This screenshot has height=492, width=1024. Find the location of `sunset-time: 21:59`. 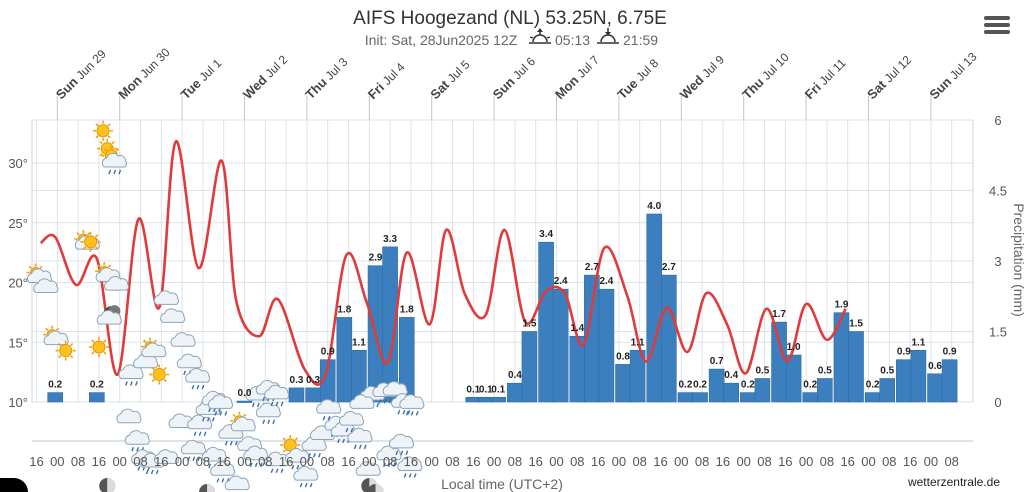

sunset-time: 21:59 is located at coordinates (640, 40).